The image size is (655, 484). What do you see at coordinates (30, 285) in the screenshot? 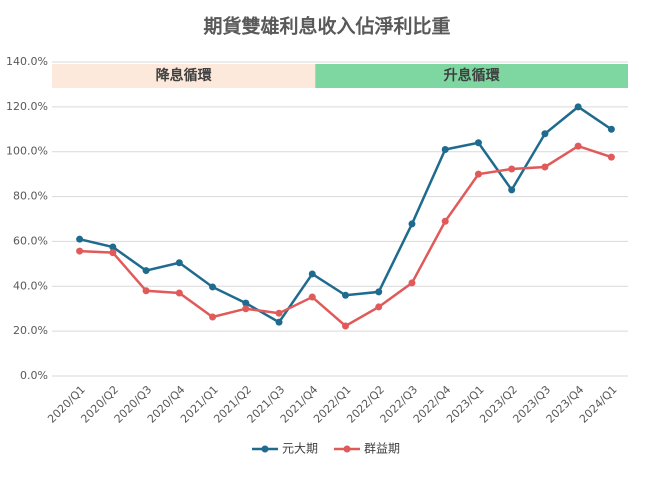
I see `y-tick-label: 40.0%` at bounding box center [30, 285].